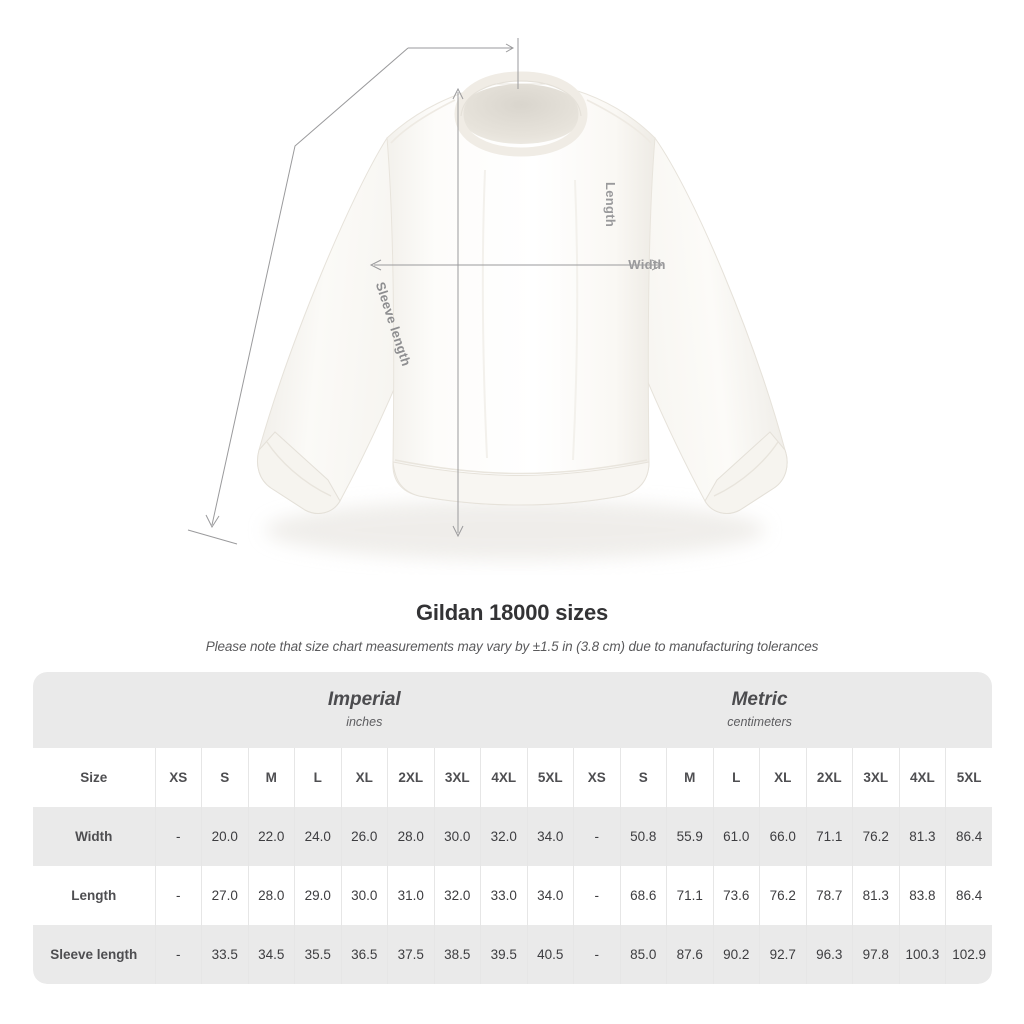 This screenshot has height=1024, width=1024. Describe the element at coordinates (178, 895) in the screenshot. I see `cell-length-imperial-0: -` at that location.